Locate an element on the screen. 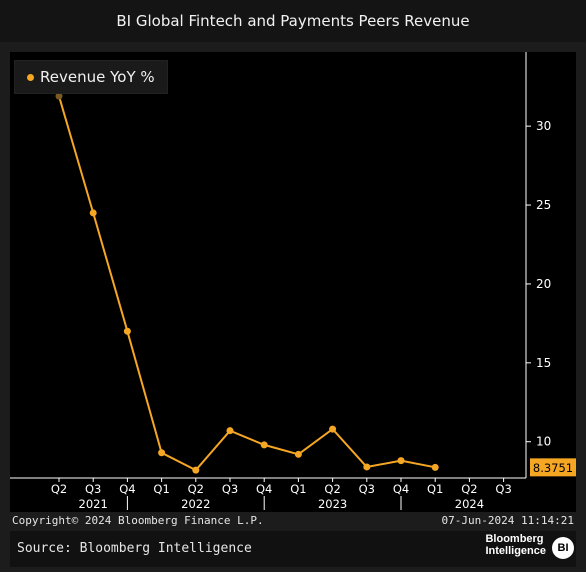  year-label: 2023 is located at coordinates (332, 504).